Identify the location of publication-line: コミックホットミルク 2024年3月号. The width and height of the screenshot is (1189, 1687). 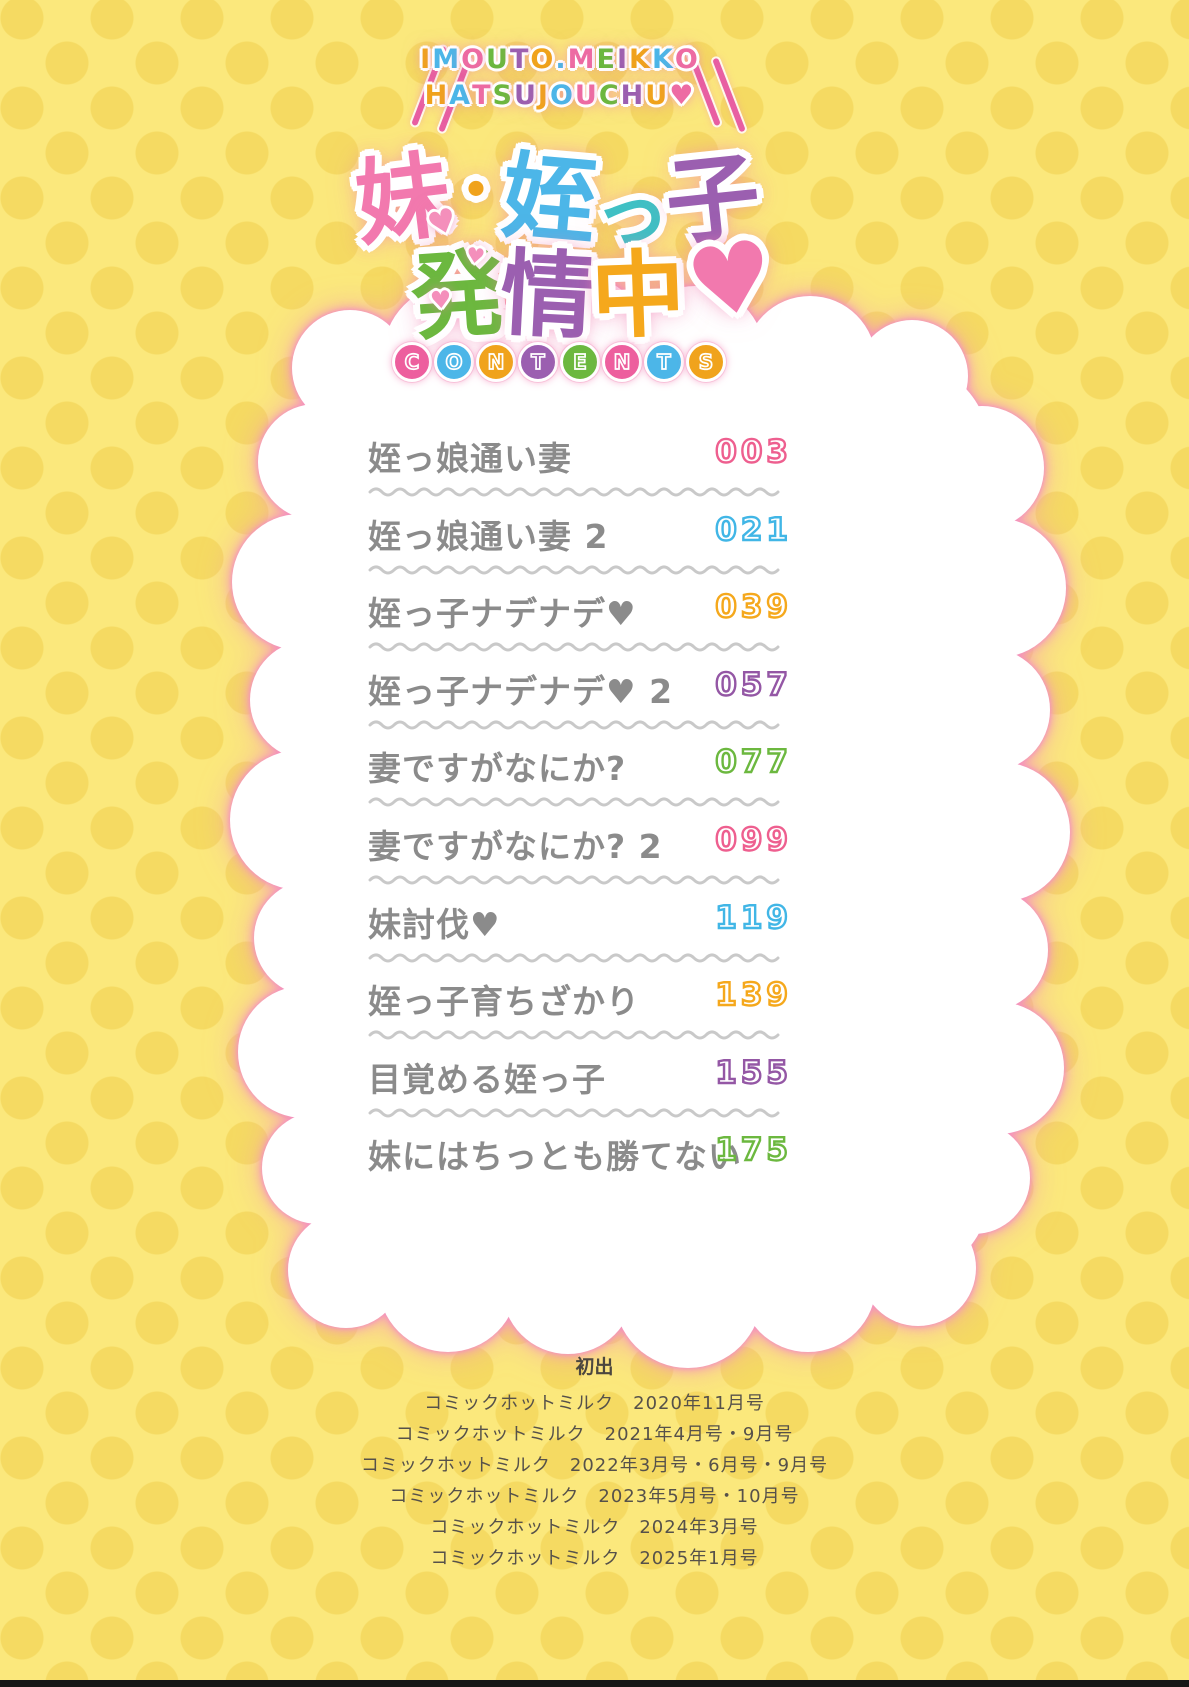
(594, 1527).